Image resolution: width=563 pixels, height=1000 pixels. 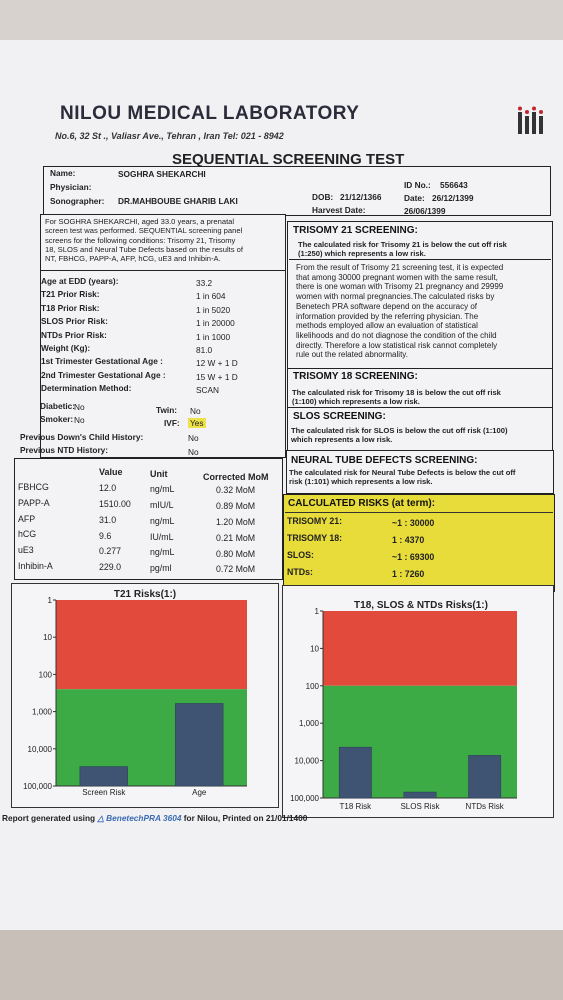 I want to click on x-category-label: Screen Risk, so click(x=104, y=792).